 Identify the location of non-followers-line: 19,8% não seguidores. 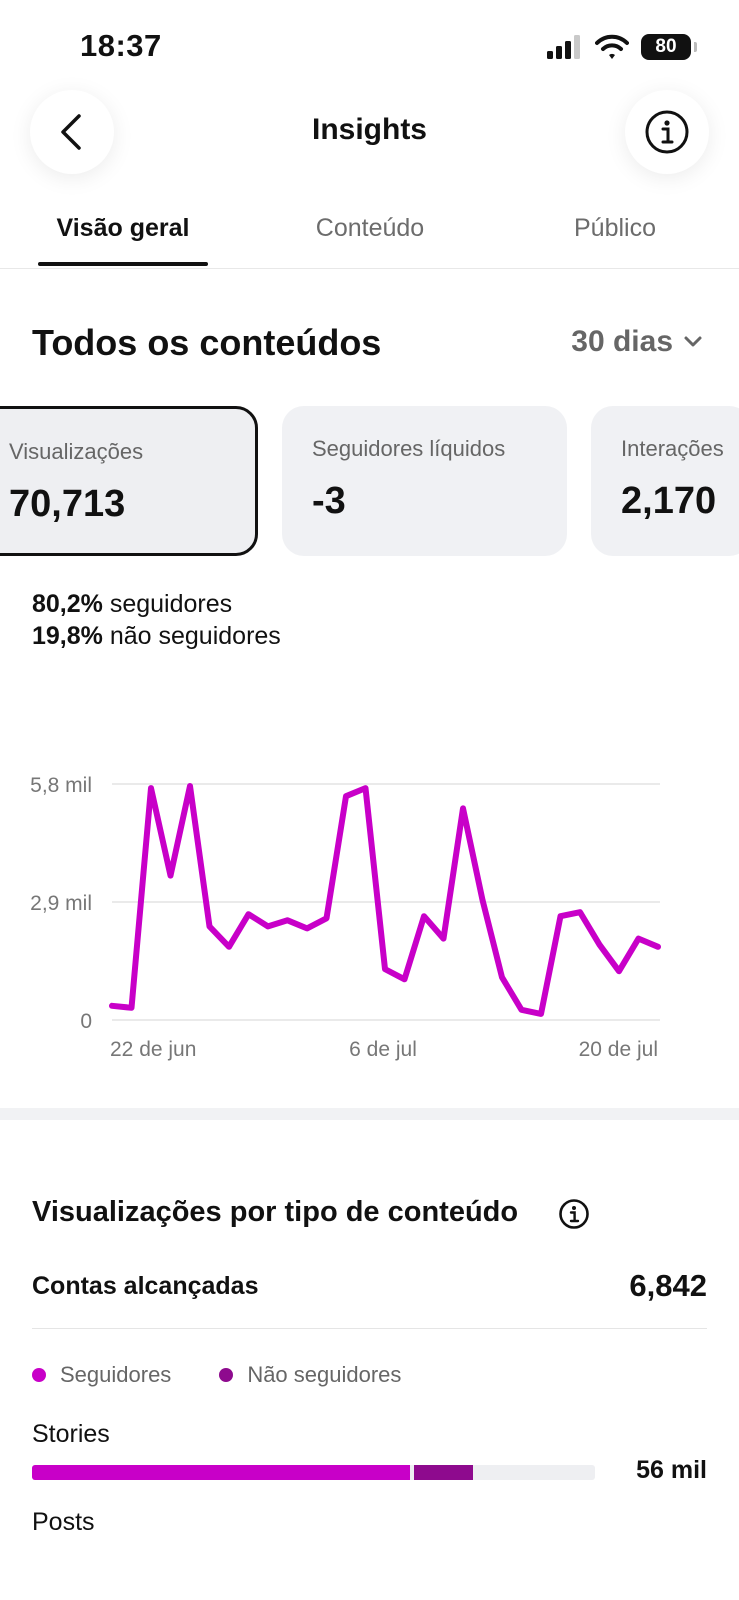
(156, 636).